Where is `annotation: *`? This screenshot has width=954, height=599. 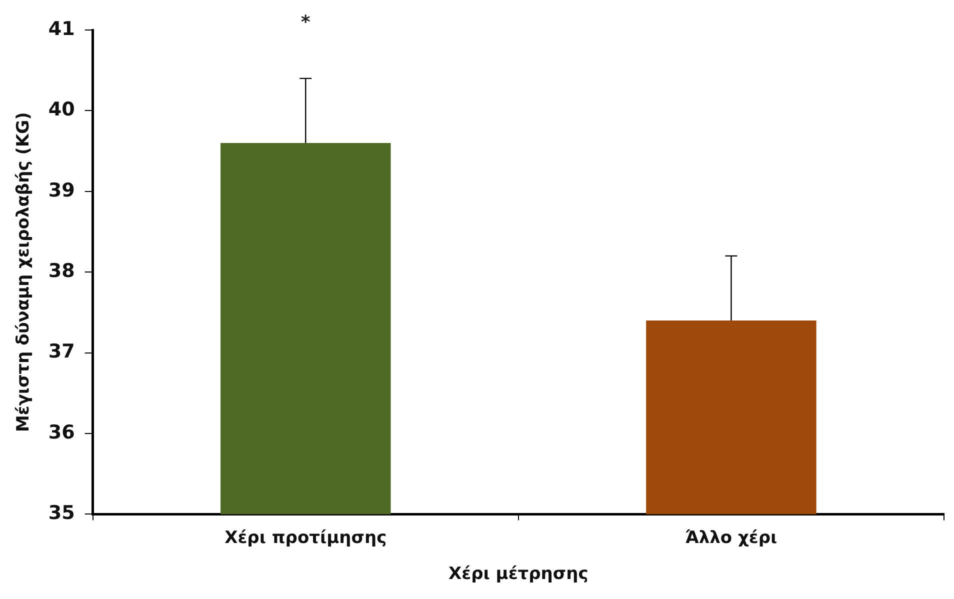 annotation: * is located at coordinates (305, 23).